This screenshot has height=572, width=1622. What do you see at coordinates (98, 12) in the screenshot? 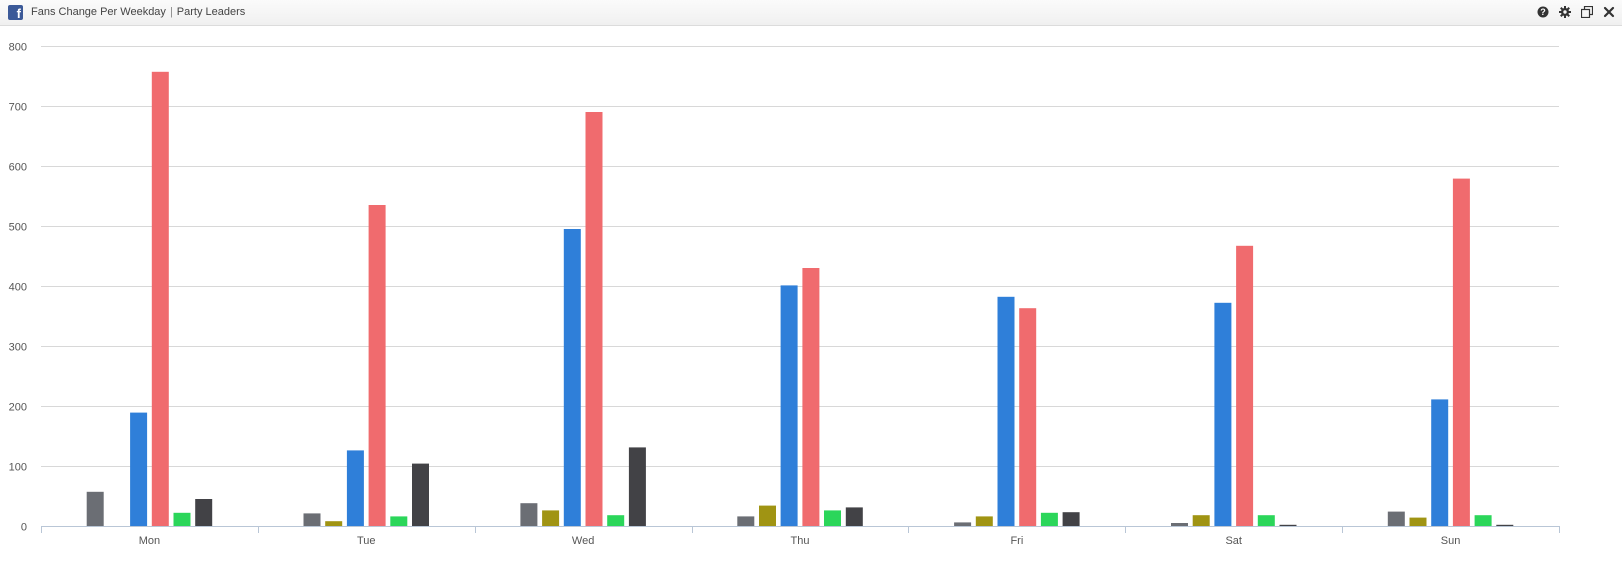
I see `chart-title: Fans Change Per Weekday` at bounding box center [98, 12].